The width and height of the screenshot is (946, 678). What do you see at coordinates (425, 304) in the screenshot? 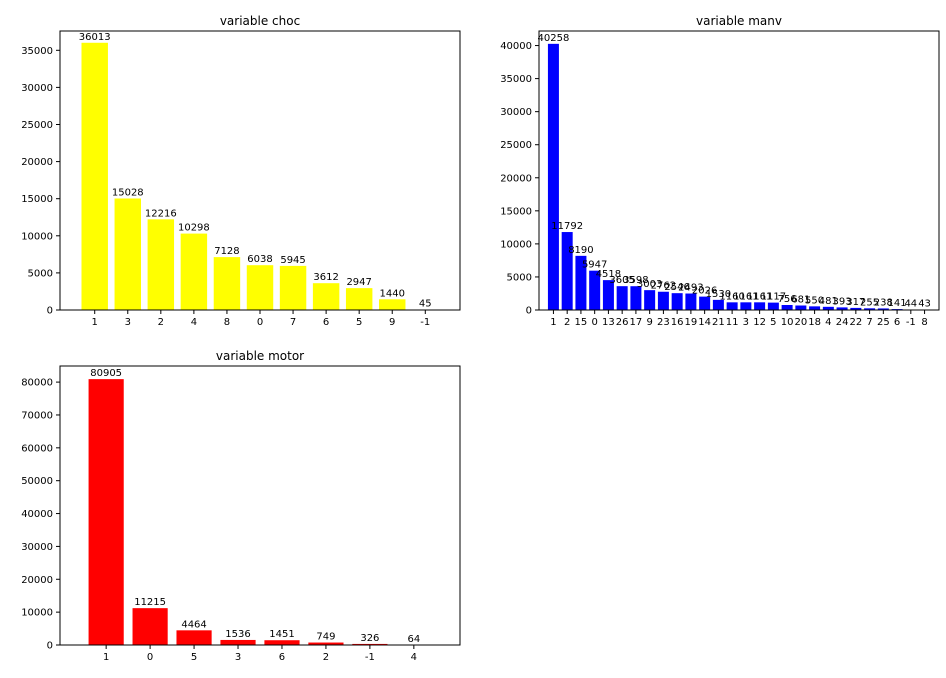
I see `data-label: 45` at bounding box center [425, 304].